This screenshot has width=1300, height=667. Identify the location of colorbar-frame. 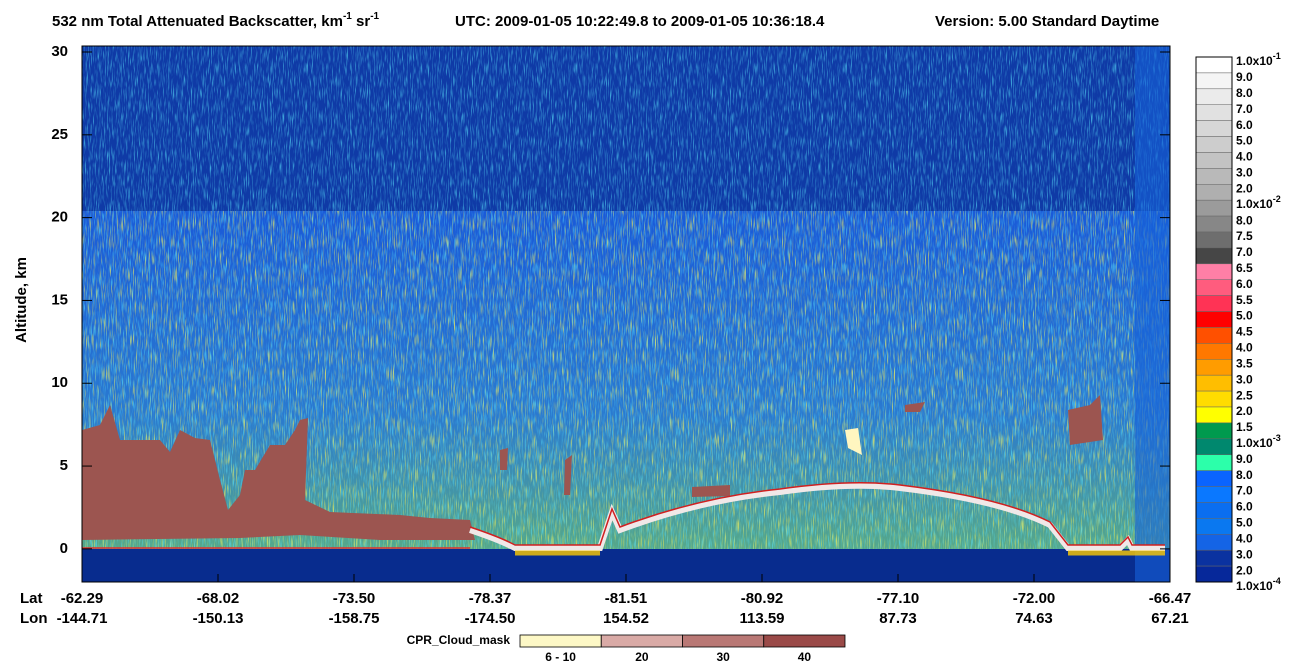
(1214, 319).